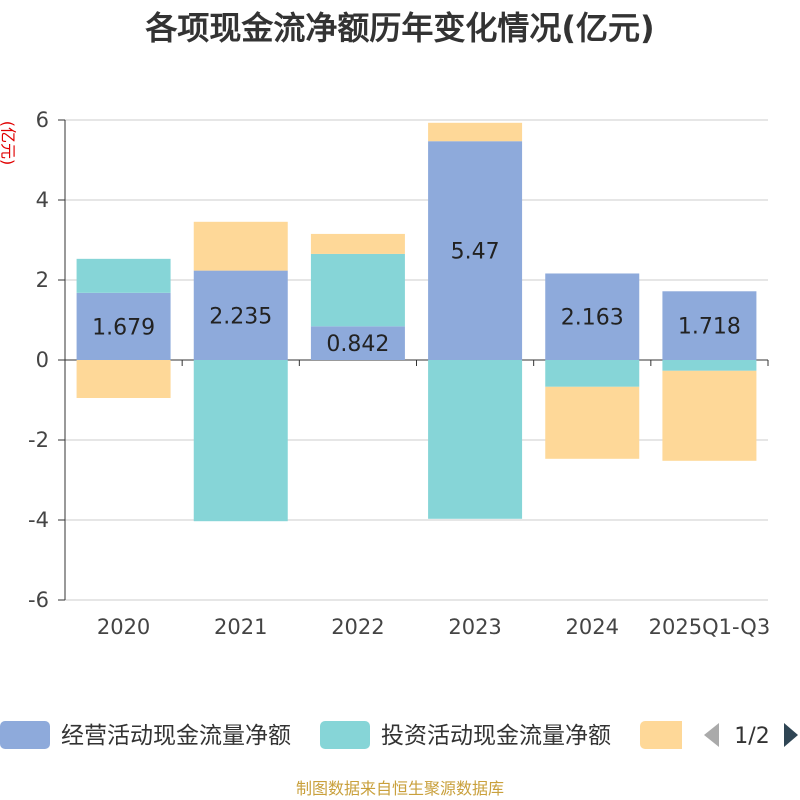 This screenshot has width=800, height=800. I want to click on bar-series3-2025Q1-Q3, so click(709, 415).